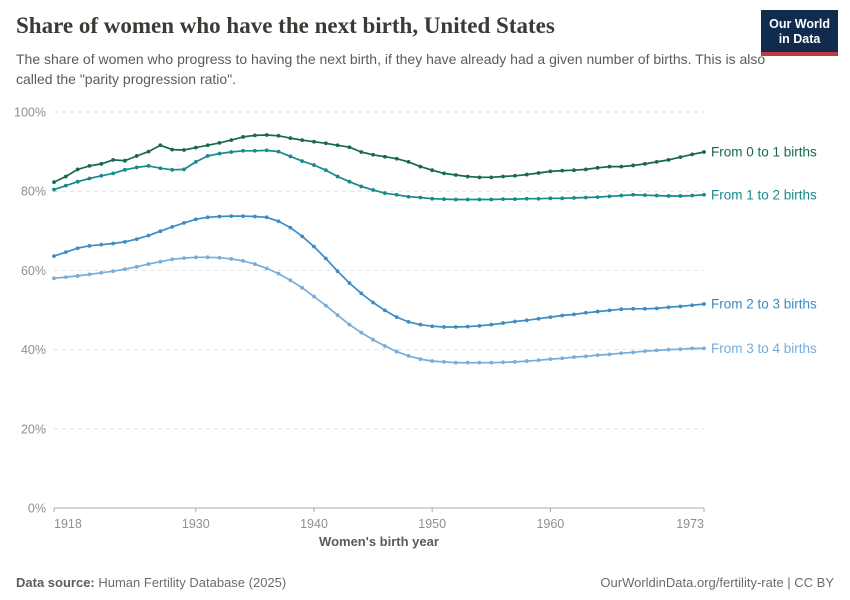 This screenshot has height=600, width=850. Describe the element at coordinates (55, 582) in the screenshot. I see `data-source-label: Data source:` at that location.